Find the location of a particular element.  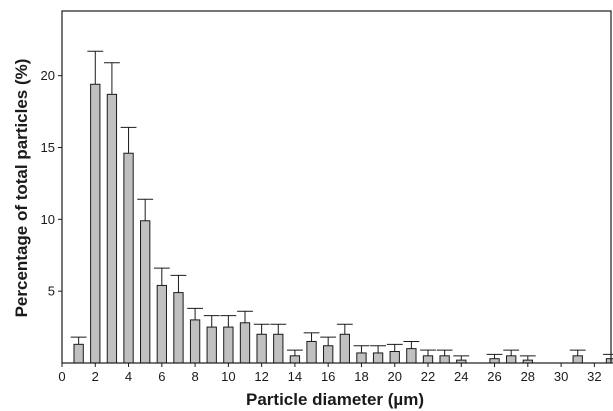

y-tick-label: 10 is located at coordinates (48, 219).